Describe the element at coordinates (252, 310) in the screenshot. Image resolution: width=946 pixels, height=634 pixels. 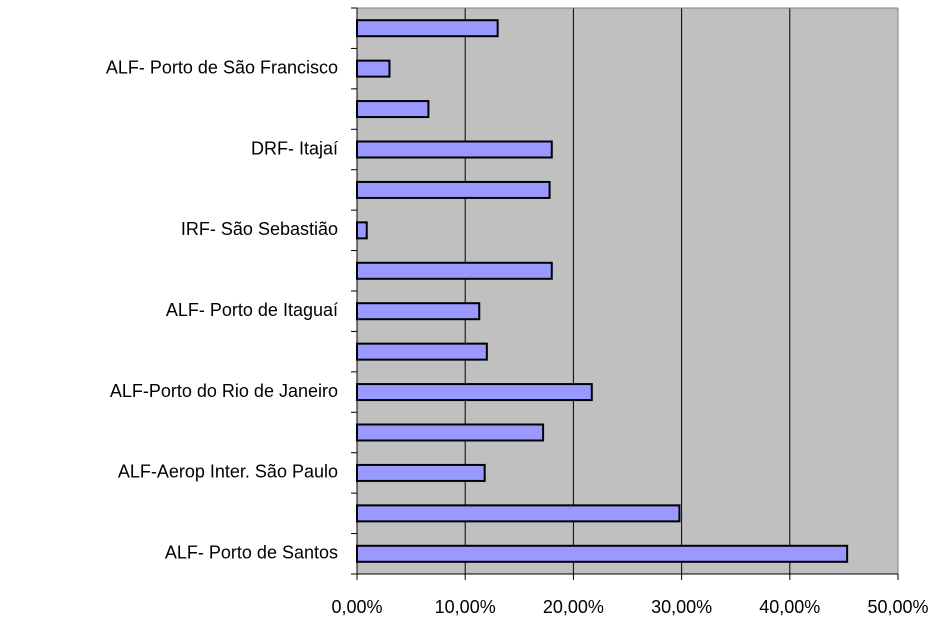
I see `y-tick-label: ALF- Porto de Itaguaí` at that location.